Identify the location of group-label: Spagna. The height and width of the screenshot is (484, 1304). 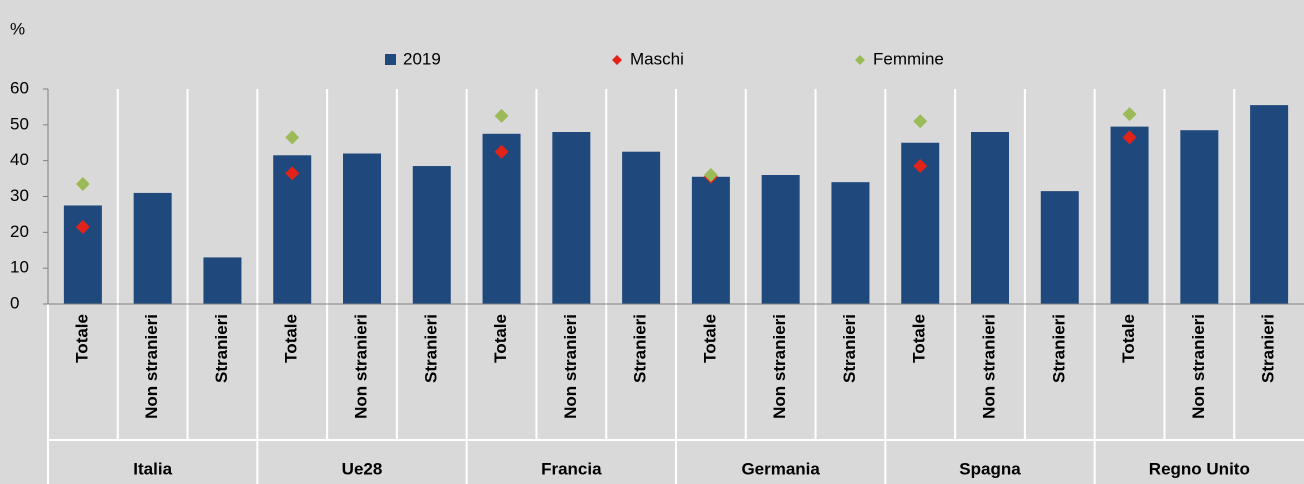
(990, 468).